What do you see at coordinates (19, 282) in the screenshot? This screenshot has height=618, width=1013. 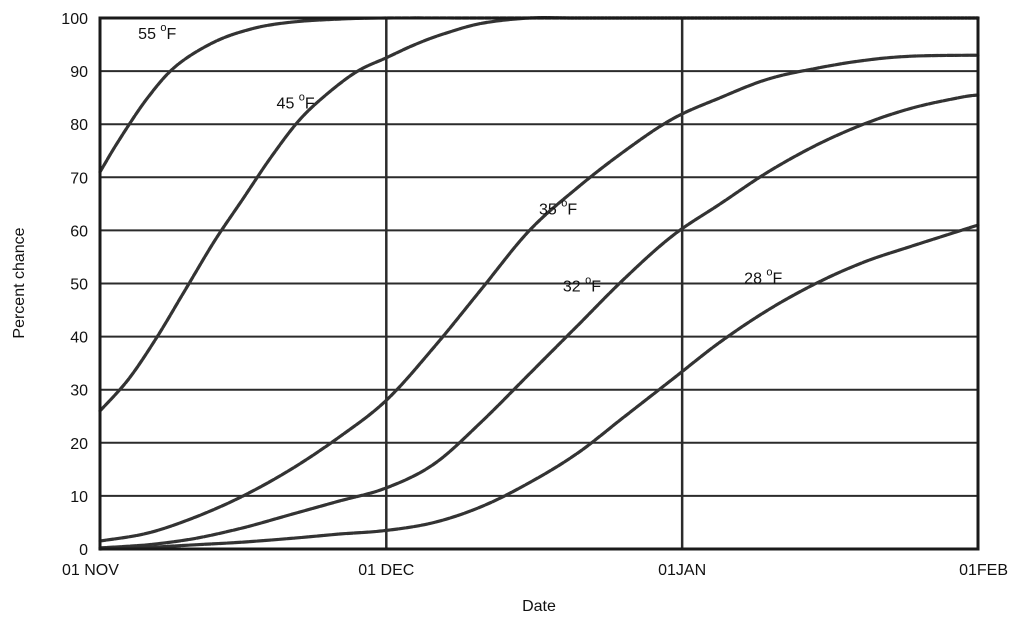 I see `y-axis-title: Percent chance` at bounding box center [19, 282].